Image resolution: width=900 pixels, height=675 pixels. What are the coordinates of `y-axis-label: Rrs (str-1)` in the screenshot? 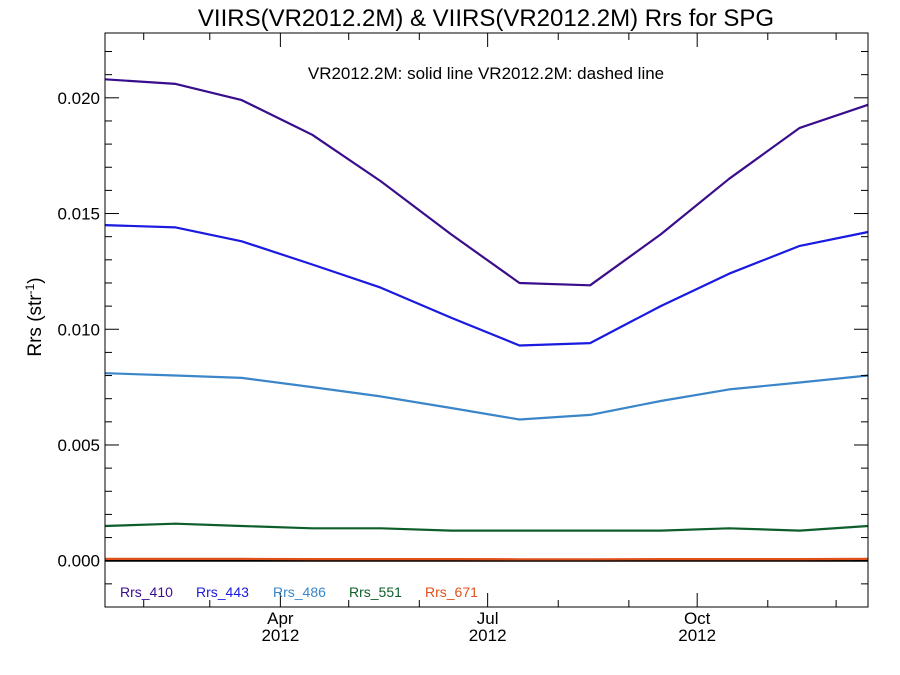 It's located at (34, 316).